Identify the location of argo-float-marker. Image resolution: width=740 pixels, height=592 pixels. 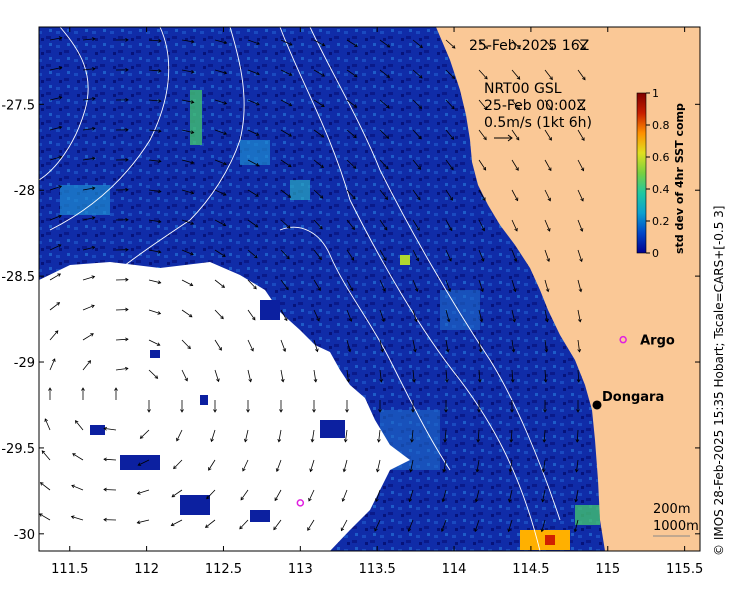
(300, 503).